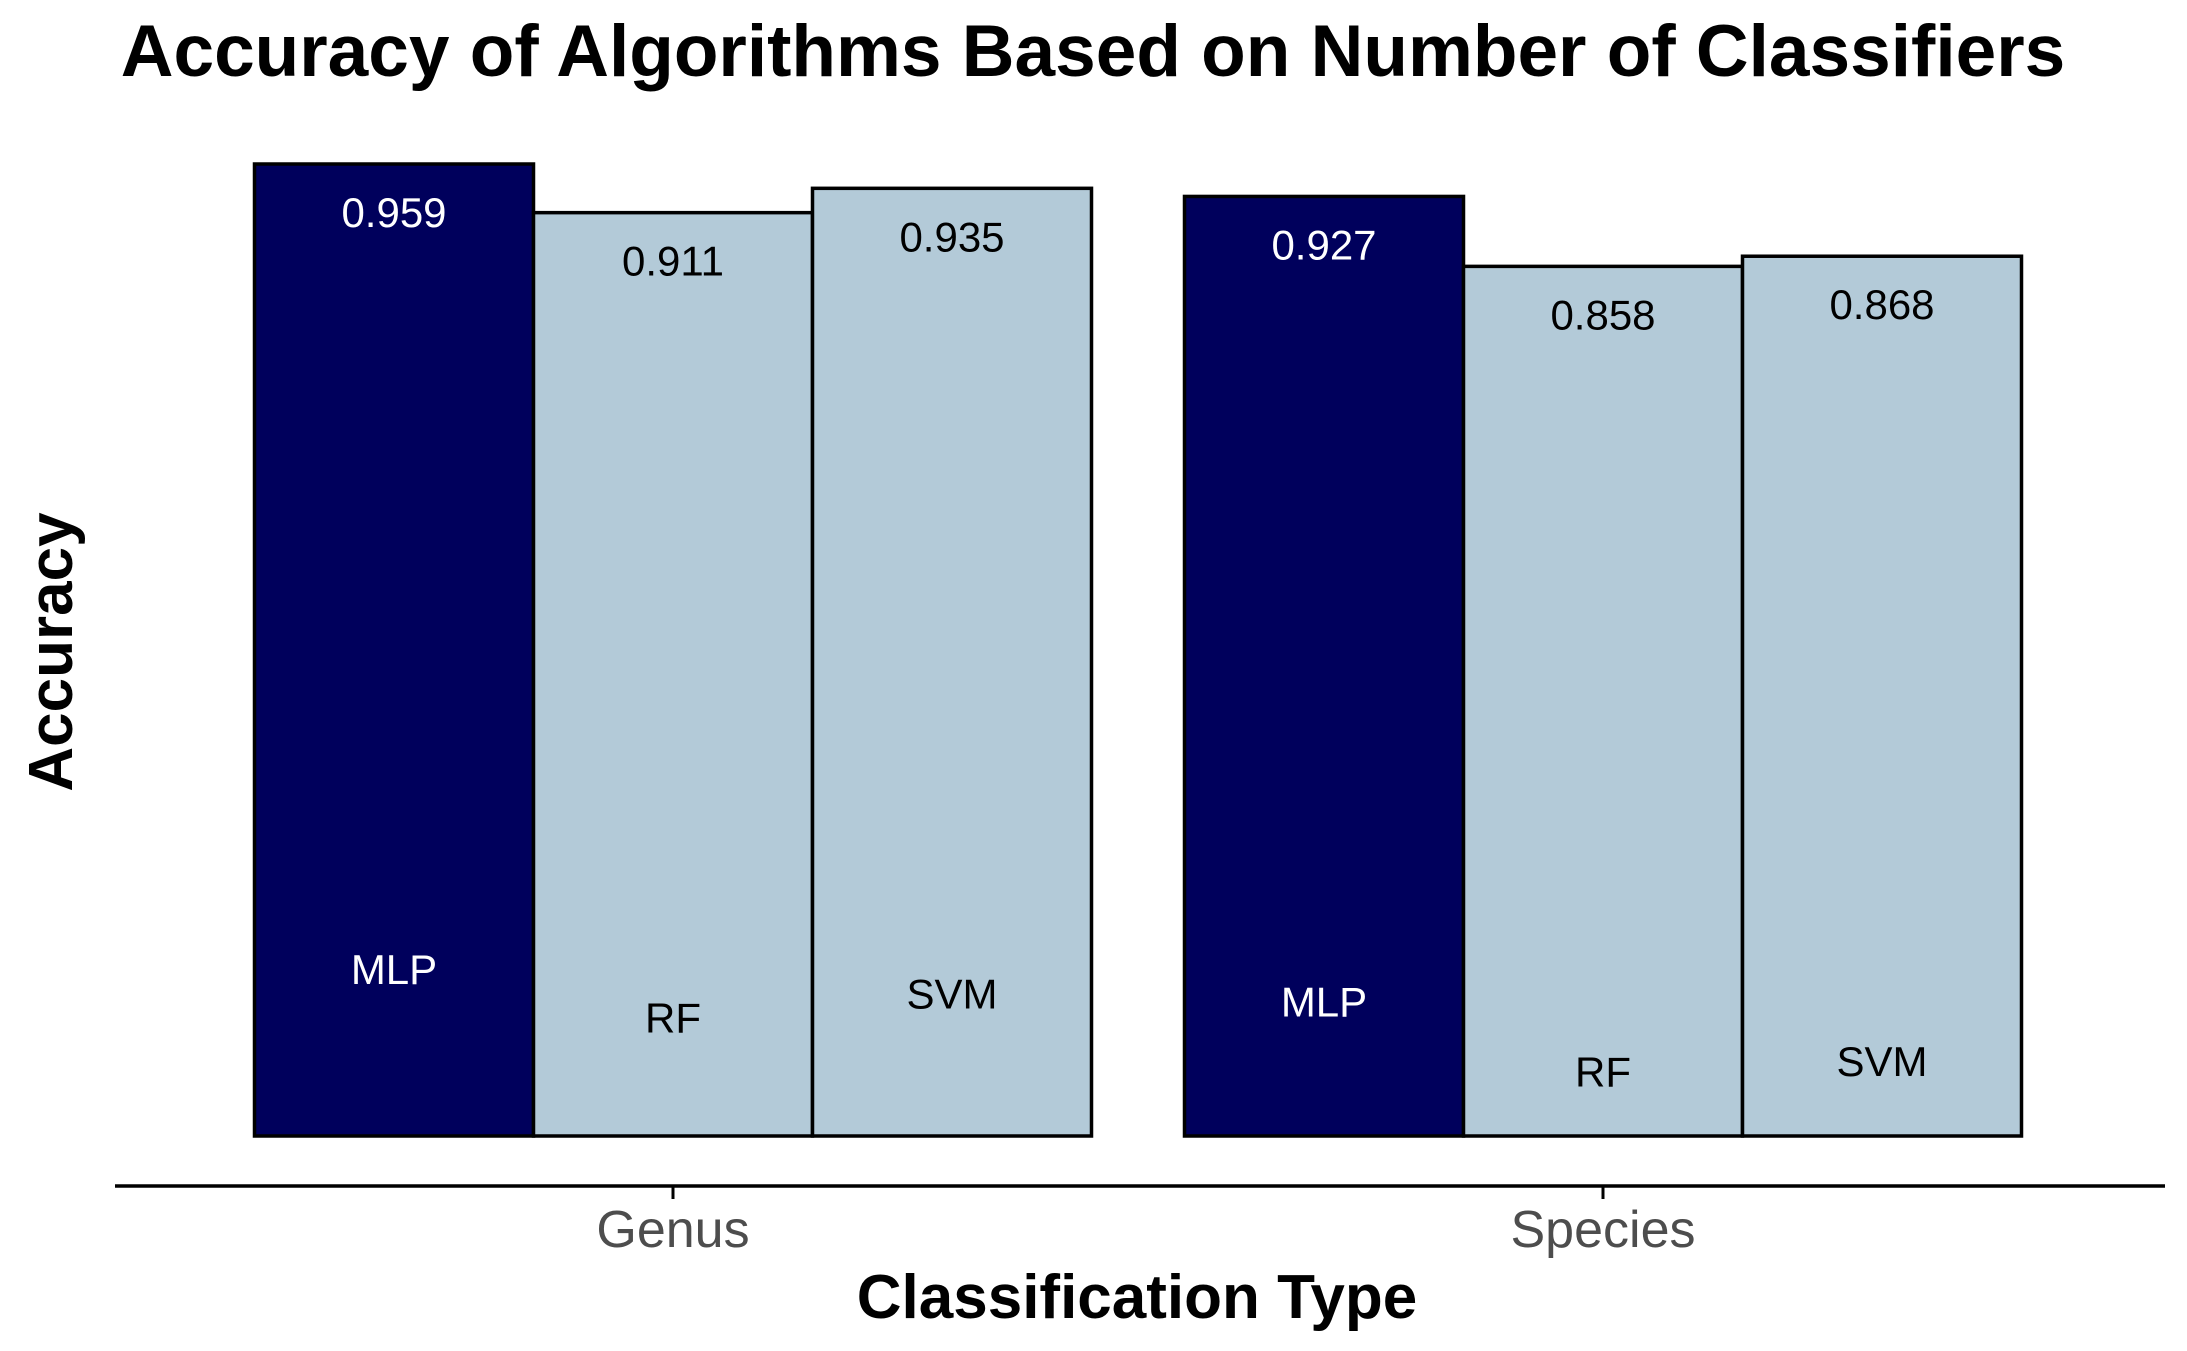 The height and width of the screenshot is (1351, 2187). What do you see at coordinates (394, 969) in the screenshot?
I see `series-label-mlp-genus: MLP` at bounding box center [394, 969].